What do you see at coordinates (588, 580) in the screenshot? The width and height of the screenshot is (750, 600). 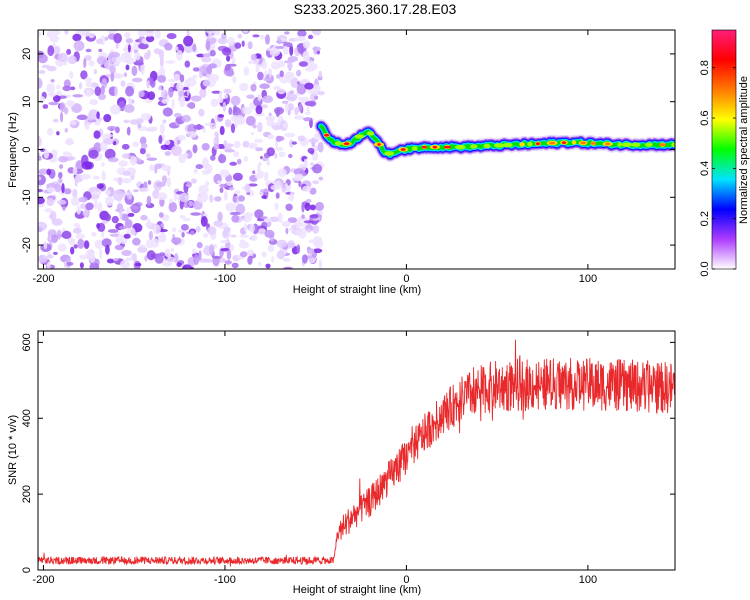 I see `snr-x-tick-label-3: 100` at bounding box center [588, 580].